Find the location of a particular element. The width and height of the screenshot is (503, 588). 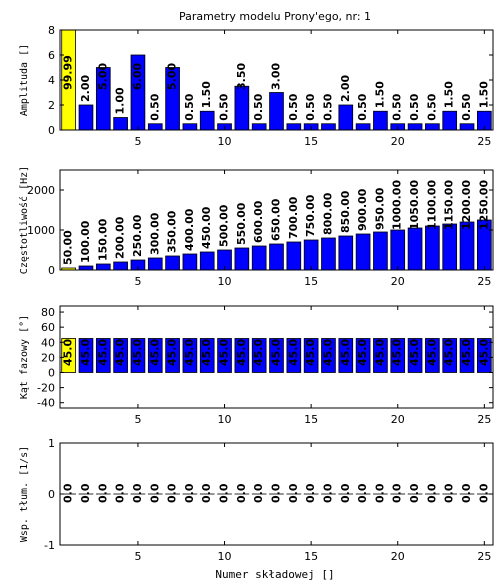

x-tick-label: 15 is located at coordinates (311, 556).